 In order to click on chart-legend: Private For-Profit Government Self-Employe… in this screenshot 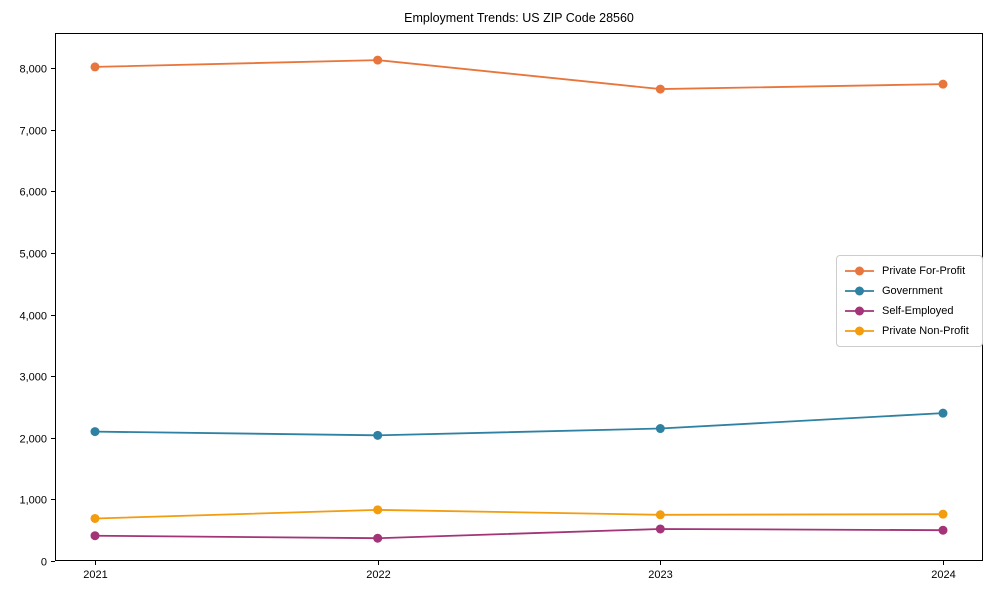, I will do `click(909, 301)`.